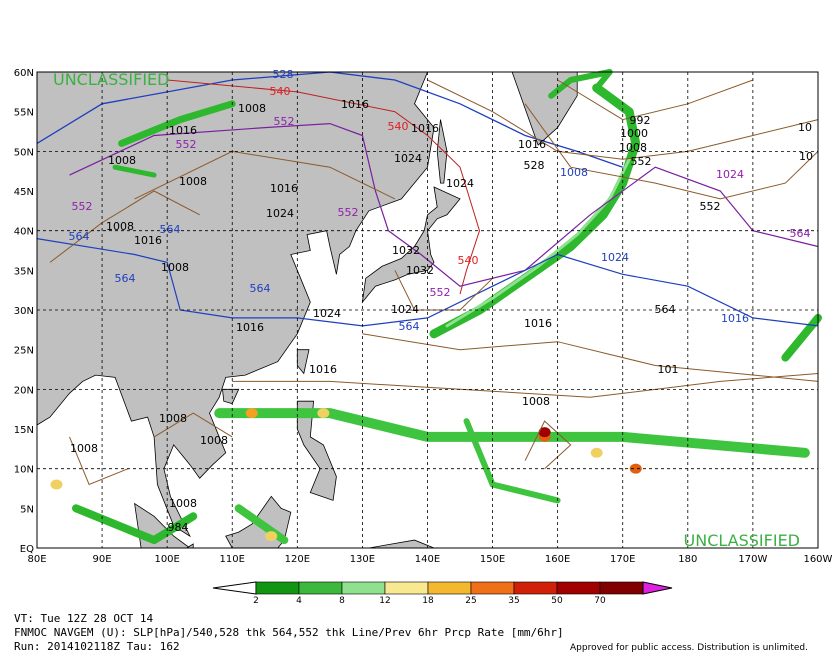 The width and height of the screenshot is (840, 664). I want to click on lon-label: 130E, so click(362, 559).